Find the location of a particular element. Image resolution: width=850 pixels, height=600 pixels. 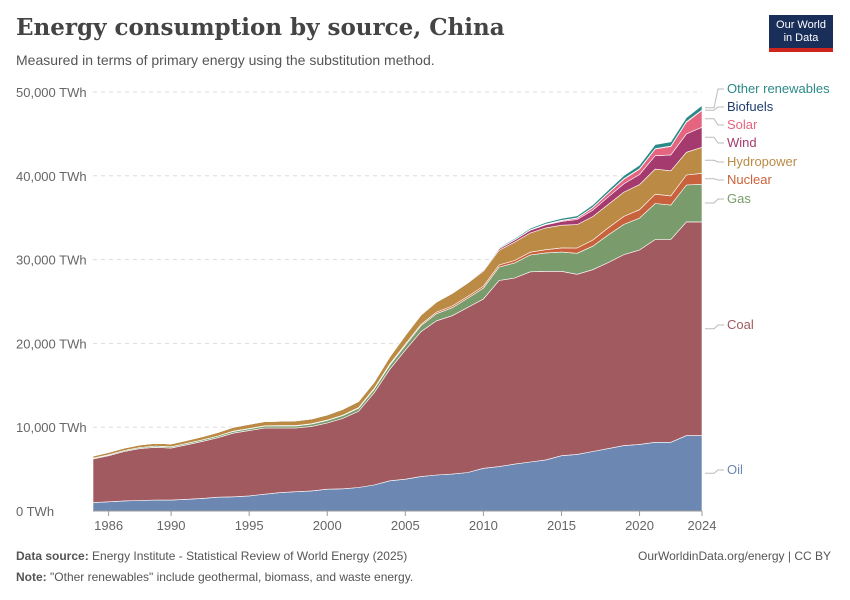

attribution-link: OurWorldinData.org/energy | CC BY is located at coordinates (734, 556).